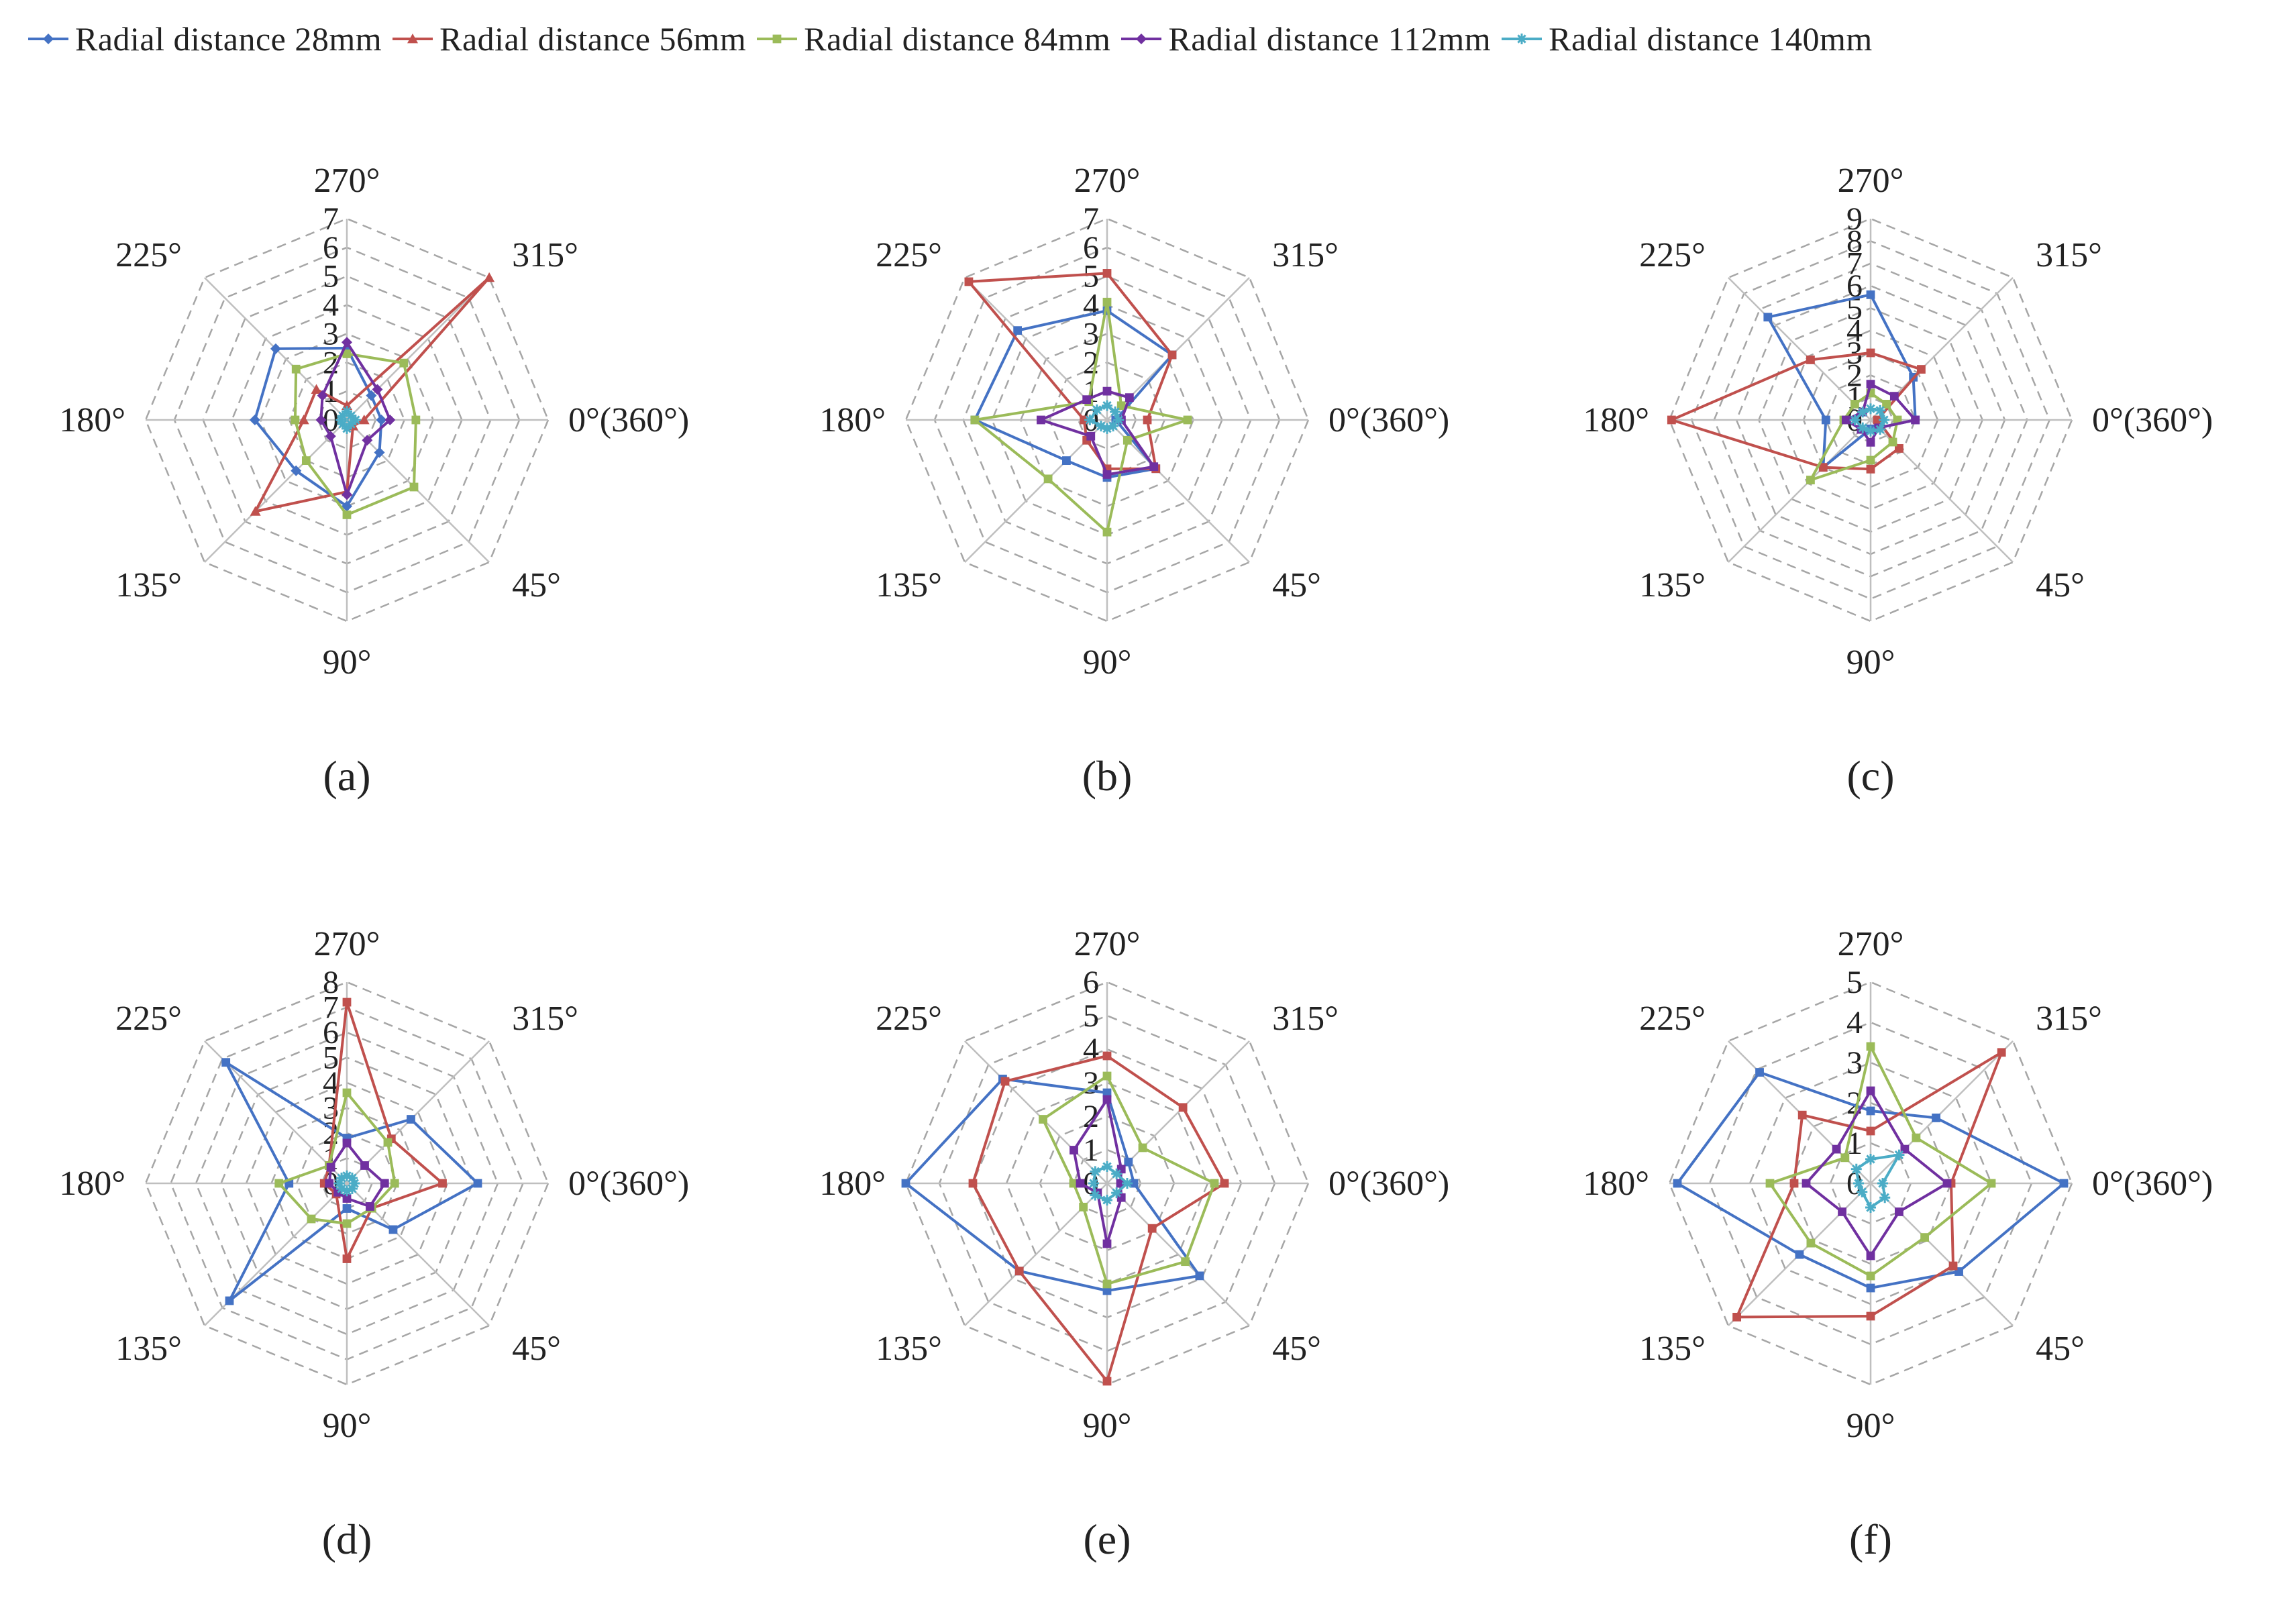  What do you see at coordinates (1107, 776) in the screenshot?
I see `chart-caption: (b)` at bounding box center [1107, 776].